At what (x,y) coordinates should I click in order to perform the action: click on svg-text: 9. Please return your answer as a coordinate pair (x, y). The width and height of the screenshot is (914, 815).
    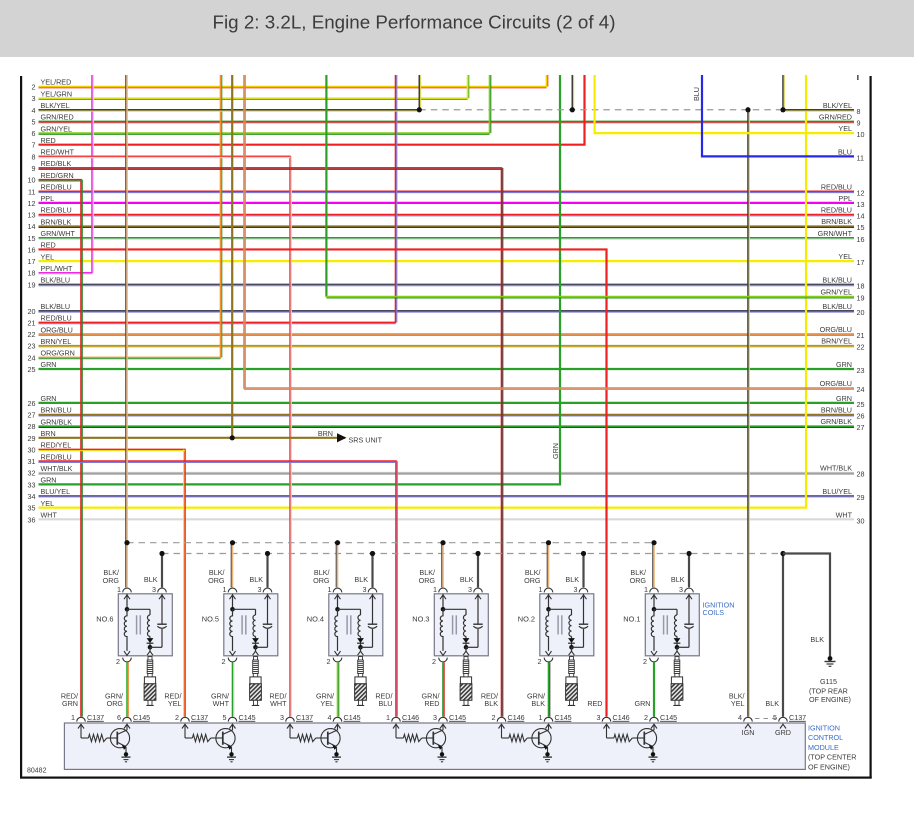
    Looking at the image, I should click on (34, 168).